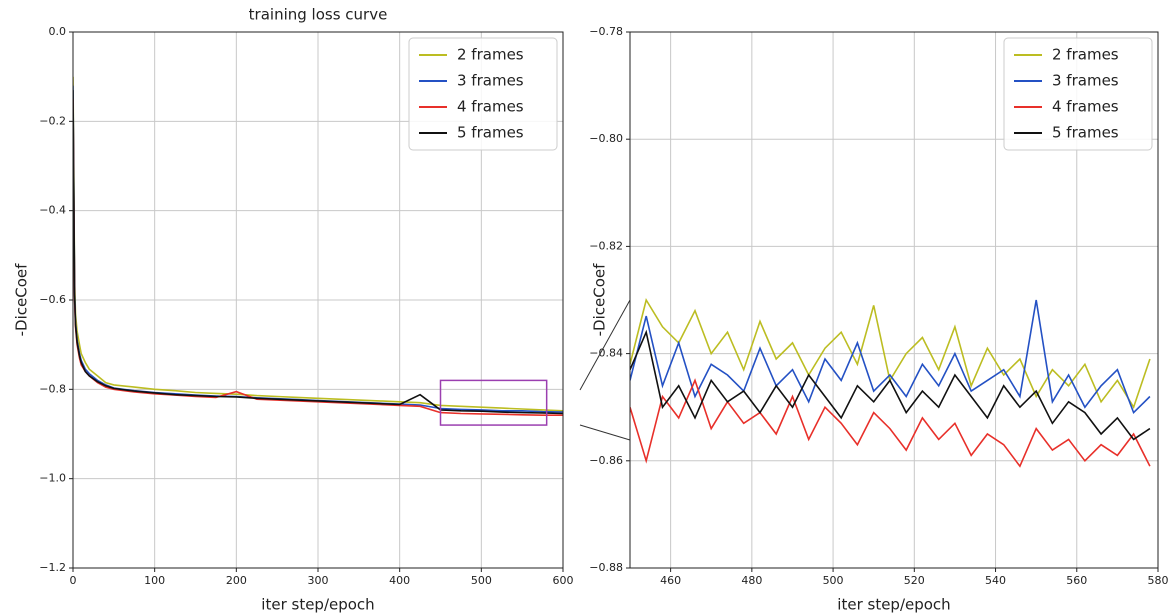 The width and height of the screenshot is (1172, 615). Describe the element at coordinates (52, 299) in the screenshot. I see `y-tick-label: −0.6` at that location.